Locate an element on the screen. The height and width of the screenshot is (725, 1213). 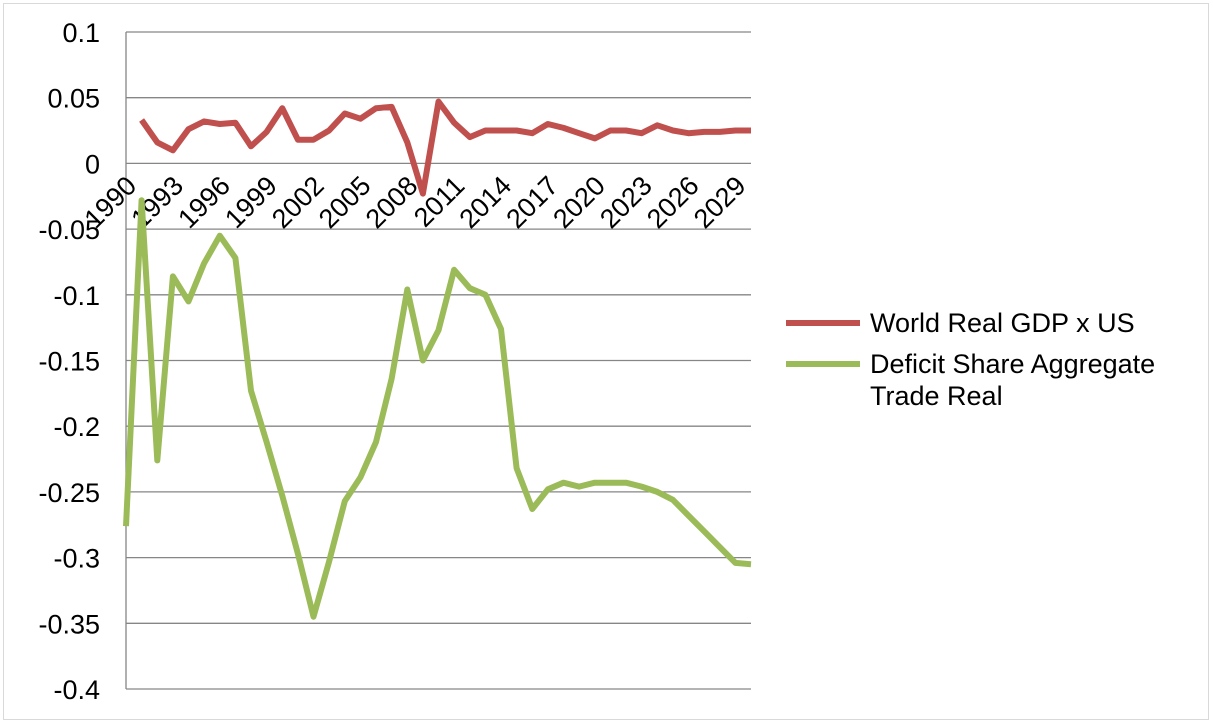
y-tick-label: 0.05 is located at coordinates (73, 99).